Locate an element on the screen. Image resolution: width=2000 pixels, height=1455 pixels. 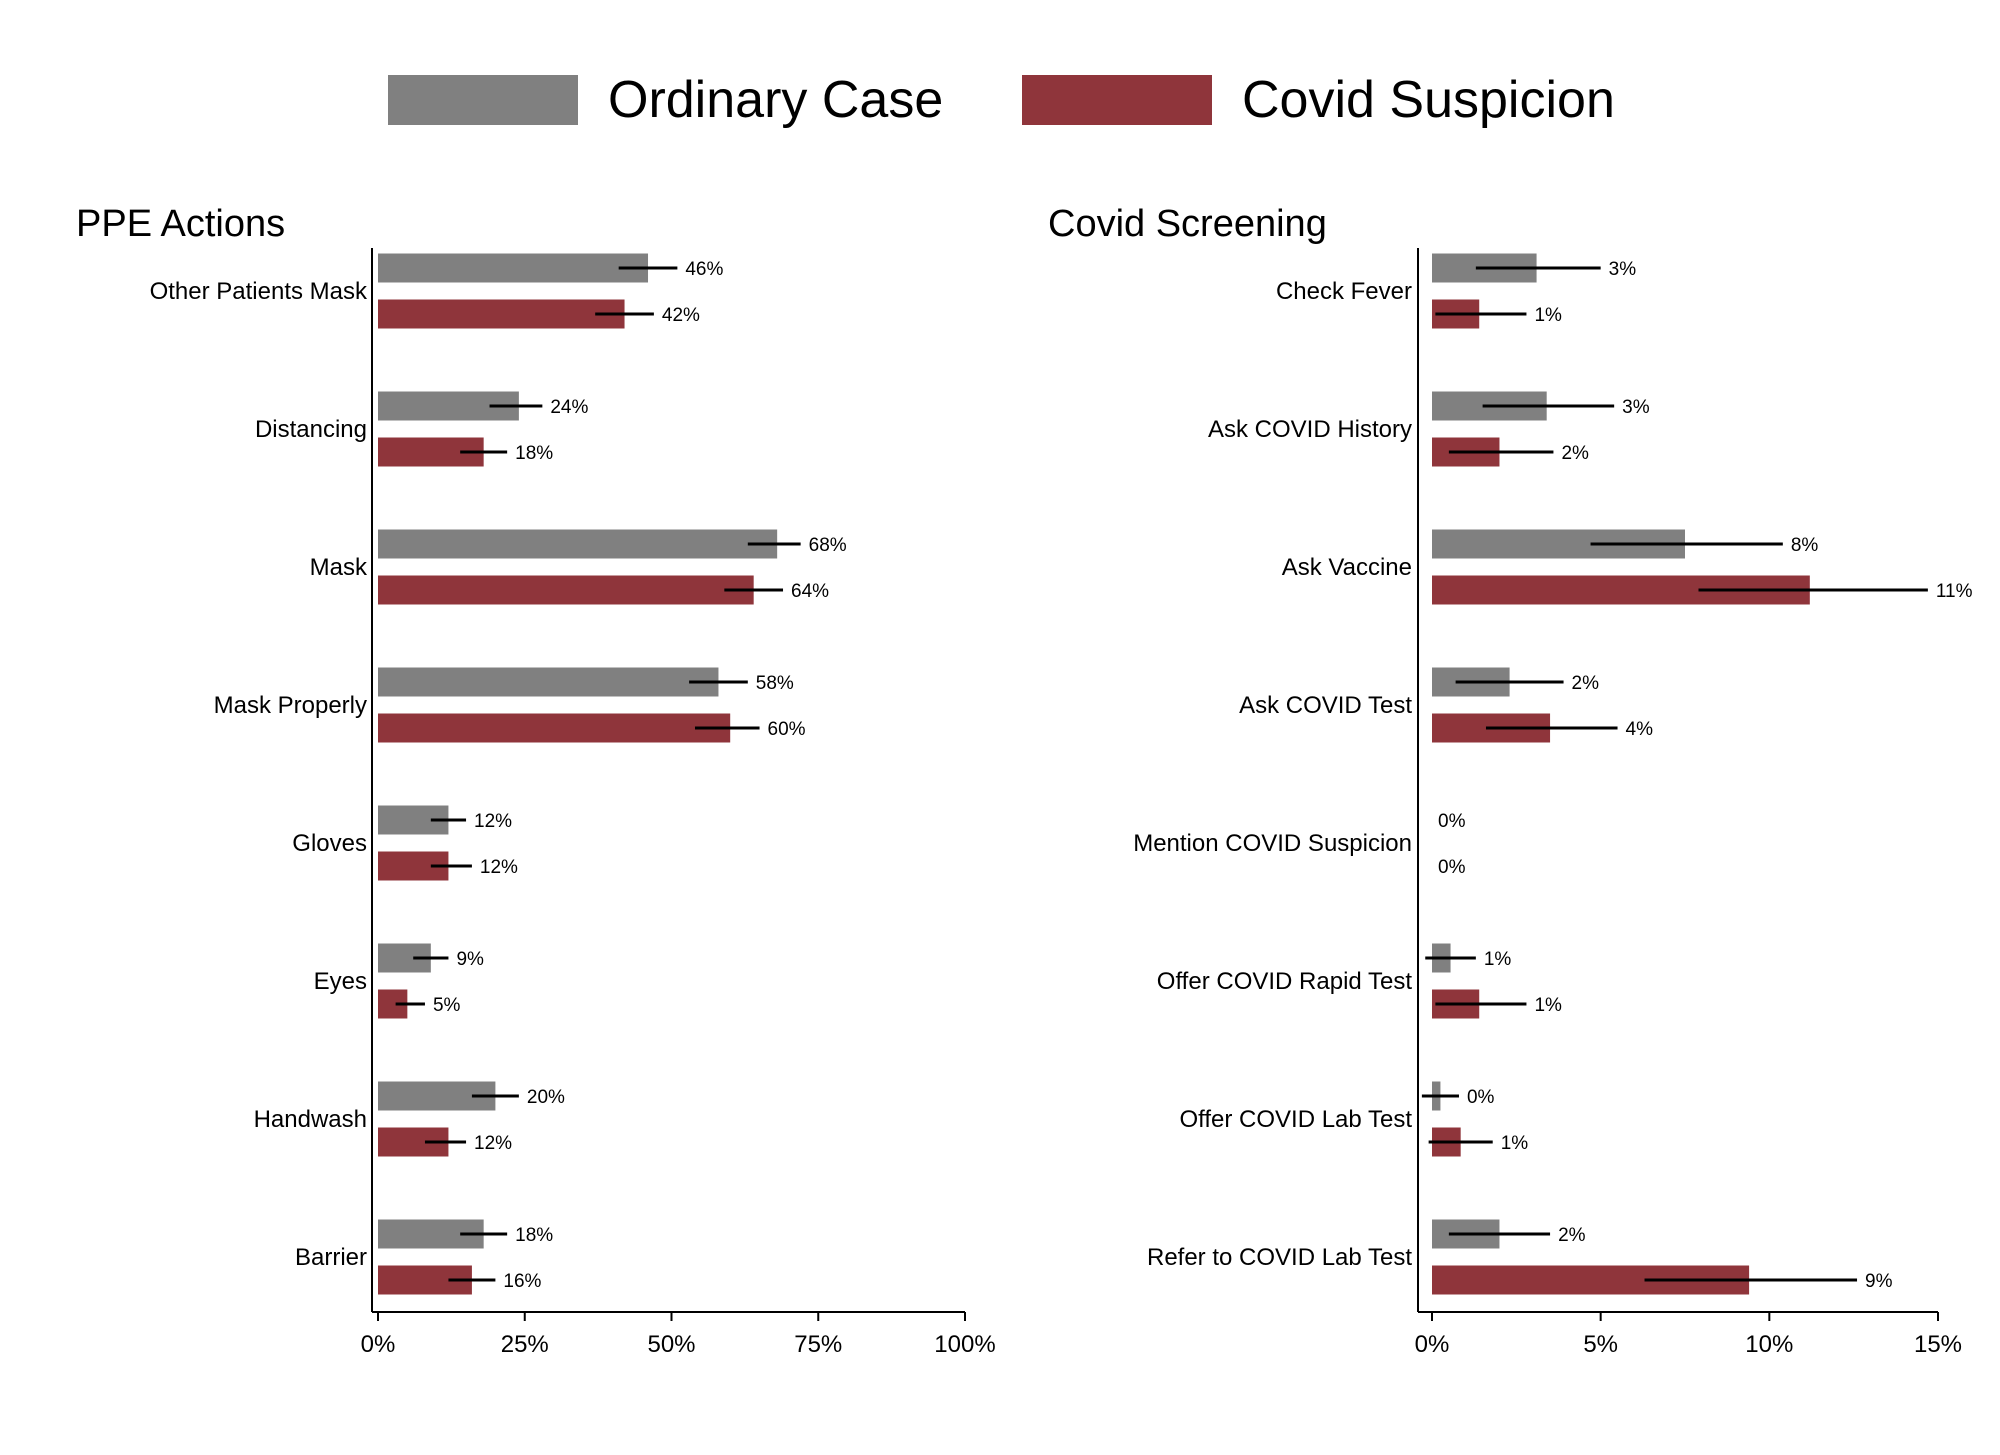
ppe-actions-x-tick-label: 75% is located at coordinates (818, 1344).